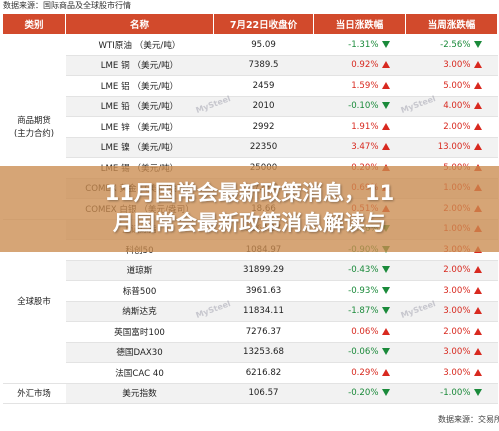 The height and width of the screenshot is (431, 499). I want to click on close-cell: 2010, so click(263, 106).